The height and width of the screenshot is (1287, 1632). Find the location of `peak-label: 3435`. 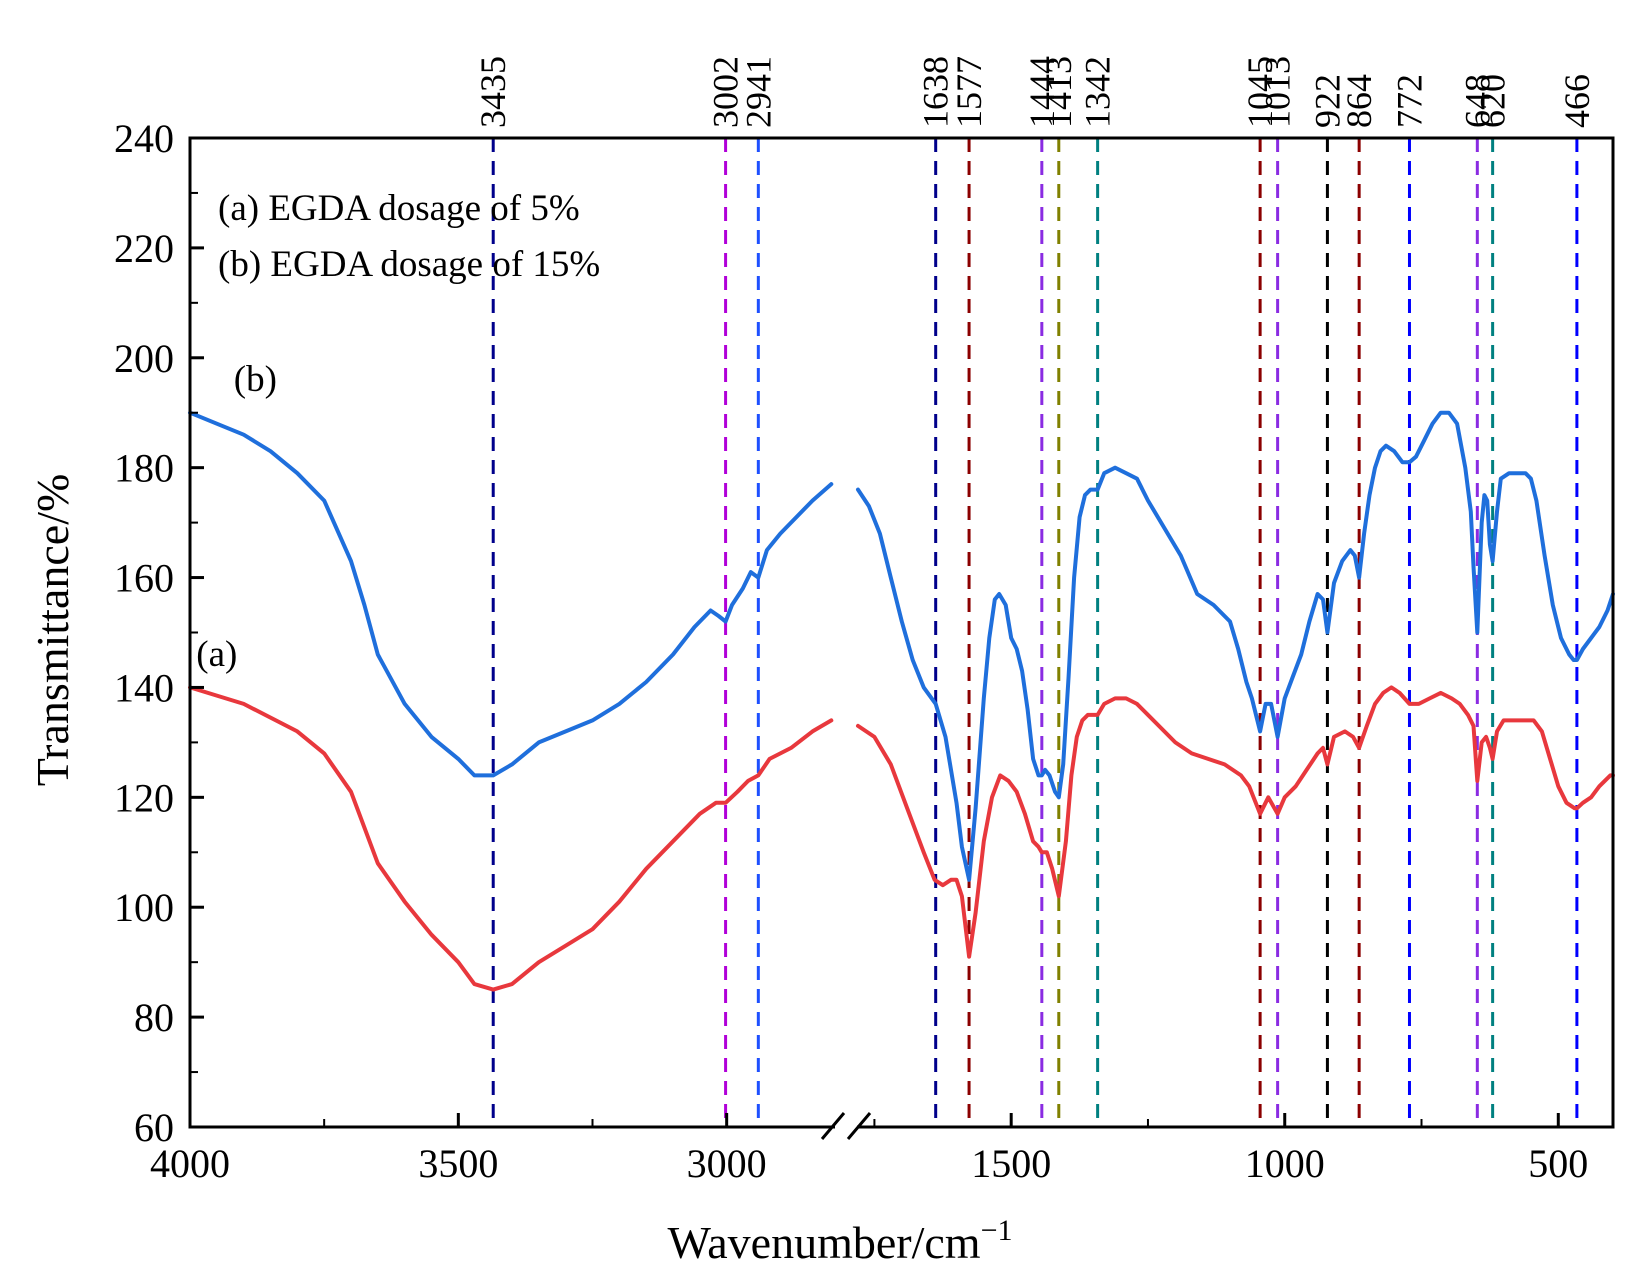

peak-label: 3435 is located at coordinates (493, 92).